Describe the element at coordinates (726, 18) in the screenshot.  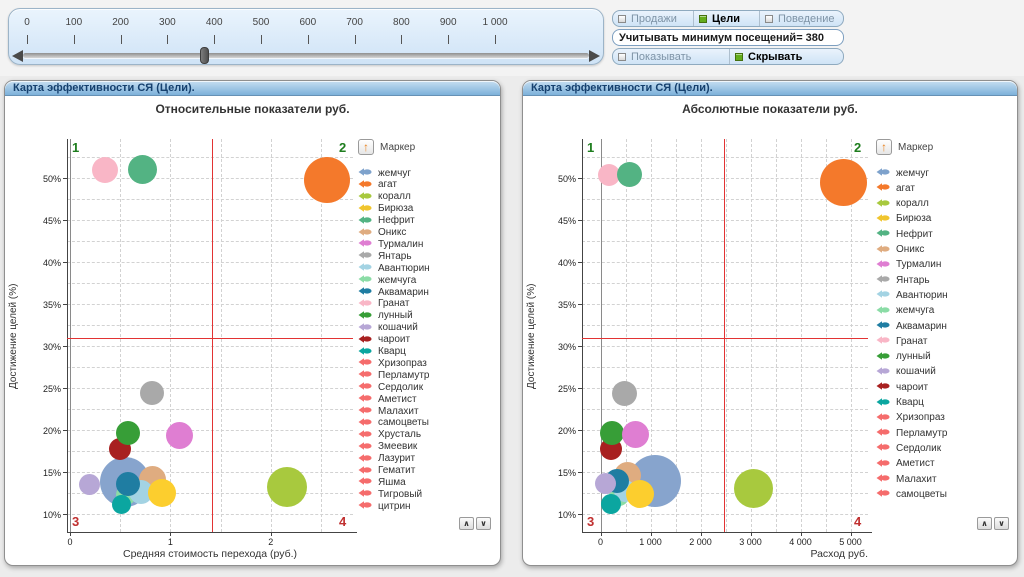
I see `metric-toggle-2: Цели` at that location.